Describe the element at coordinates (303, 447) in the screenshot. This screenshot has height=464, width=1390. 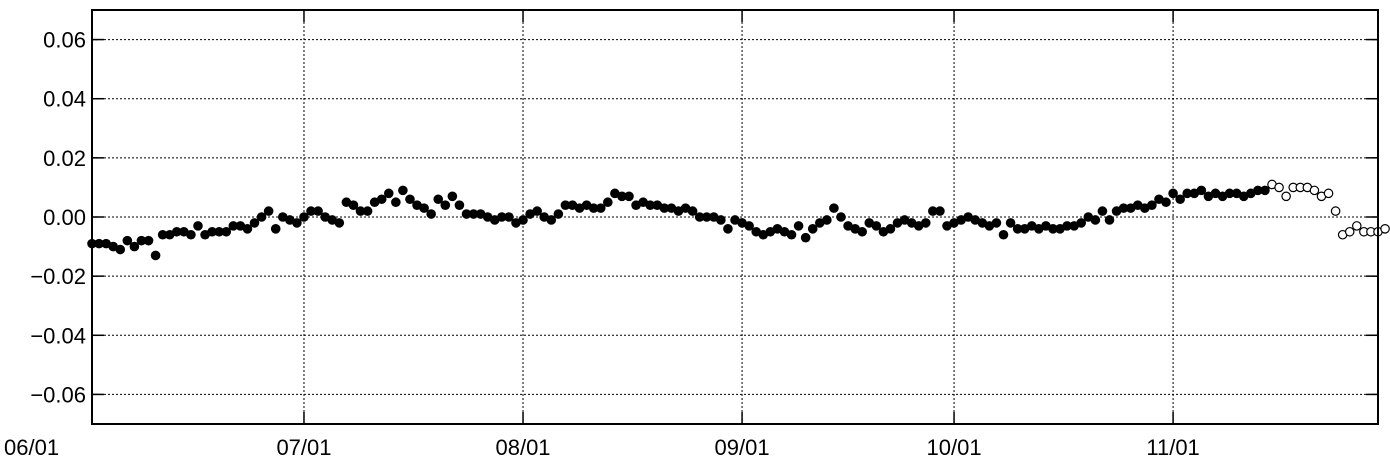
I see `x-tick-label: 07/01` at that location.